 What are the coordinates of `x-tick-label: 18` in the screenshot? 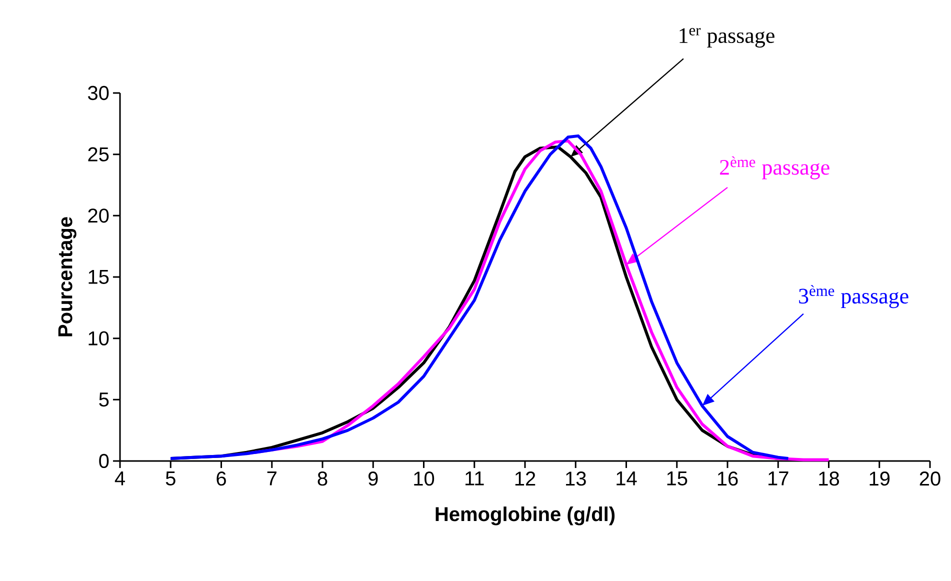 It's located at (829, 479).